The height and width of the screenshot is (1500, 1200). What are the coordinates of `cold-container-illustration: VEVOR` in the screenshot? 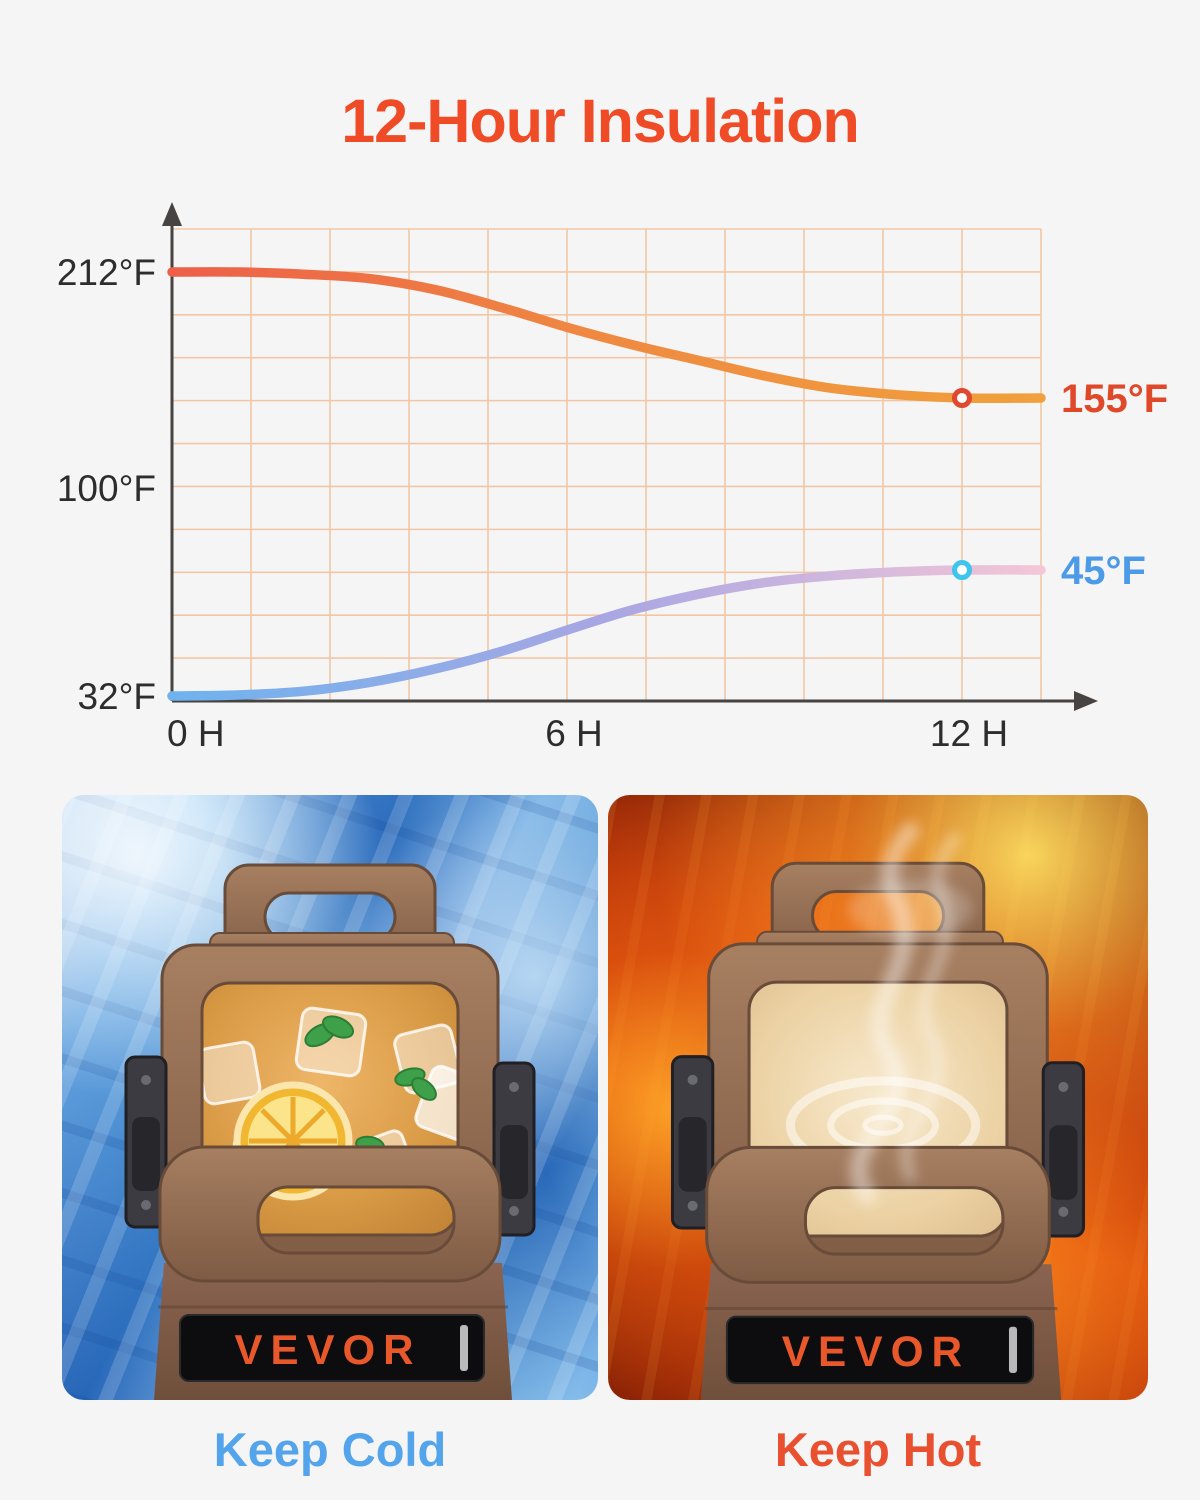 It's located at (330, 1131).